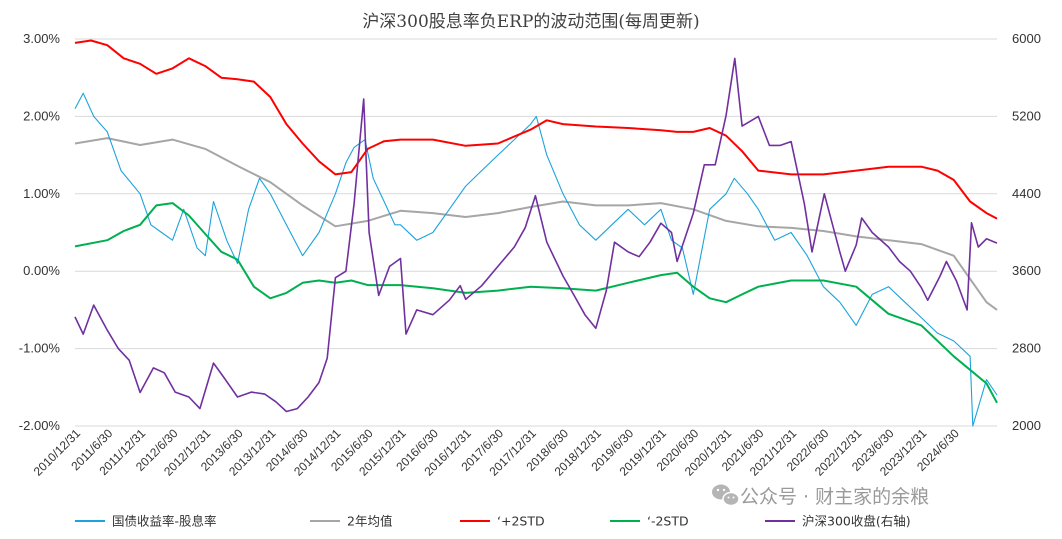 This screenshot has height=539, width=1062. What do you see at coordinates (1026, 115) in the screenshot?
I see `y-right-tick-label: 5200` at bounding box center [1026, 115].